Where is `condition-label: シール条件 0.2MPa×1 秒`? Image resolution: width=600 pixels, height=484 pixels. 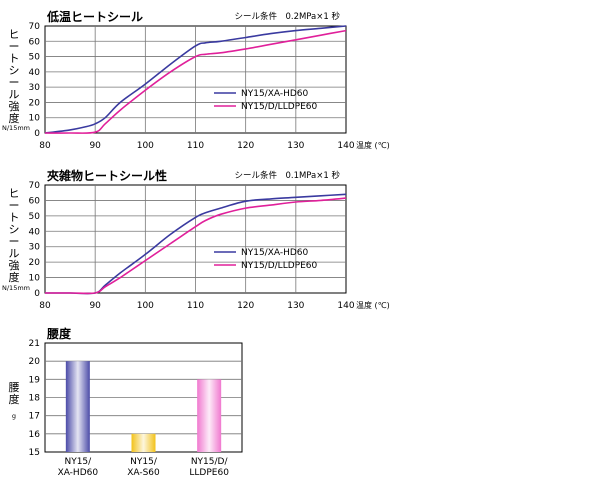 condition-label: シール条件 0.2MPa×1 秒 is located at coordinates (287, 16).